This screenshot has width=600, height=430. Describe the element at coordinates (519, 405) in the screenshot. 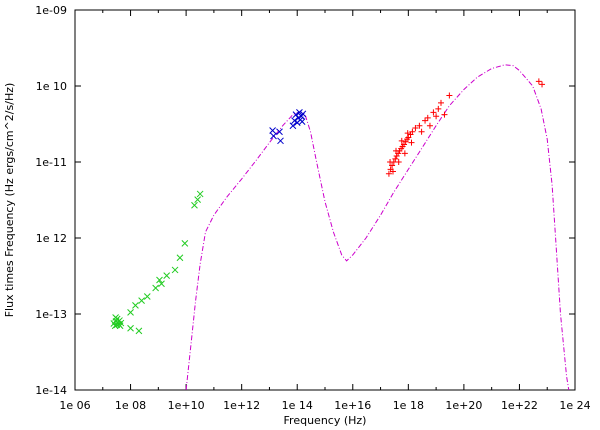

I see `x-tick-label: 1e+22` at that location.